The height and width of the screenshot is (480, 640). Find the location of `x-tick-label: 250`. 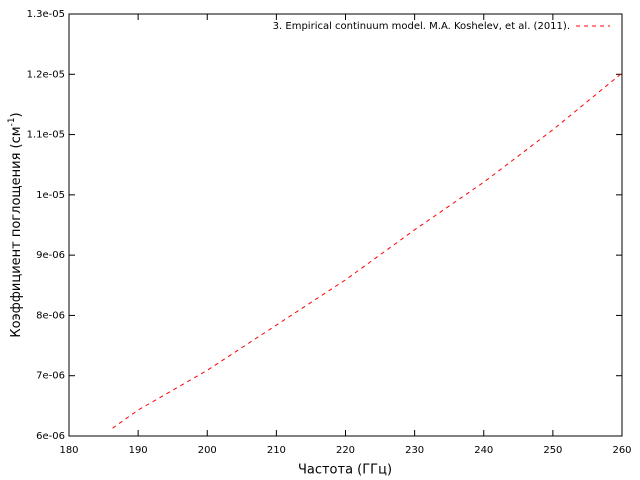

x-tick-label: 250 is located at coordinates (552, 450).